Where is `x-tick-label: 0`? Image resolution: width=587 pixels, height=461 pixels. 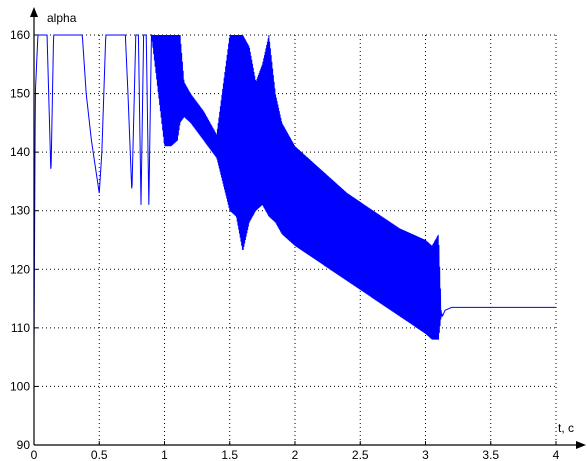
x-tick-label: 0 is located at coordinates (34, 454).